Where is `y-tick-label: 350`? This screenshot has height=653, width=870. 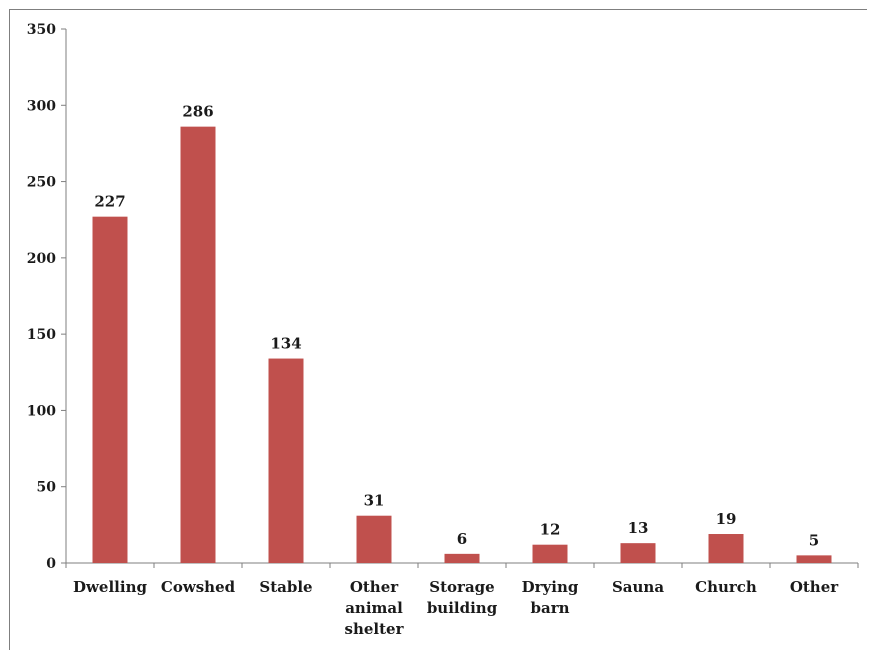
y-tick-label: 350 is located at coordinates (41, 30).